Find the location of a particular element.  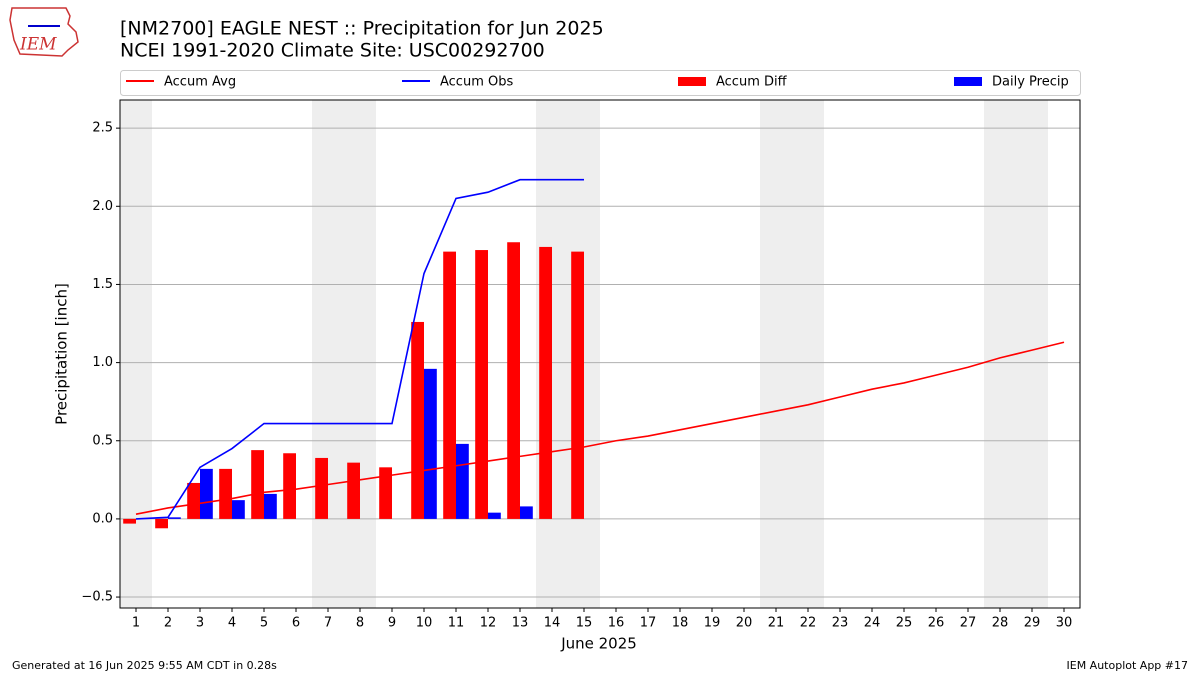

x-tick-label: 9 is located at coordinates (392, 623).